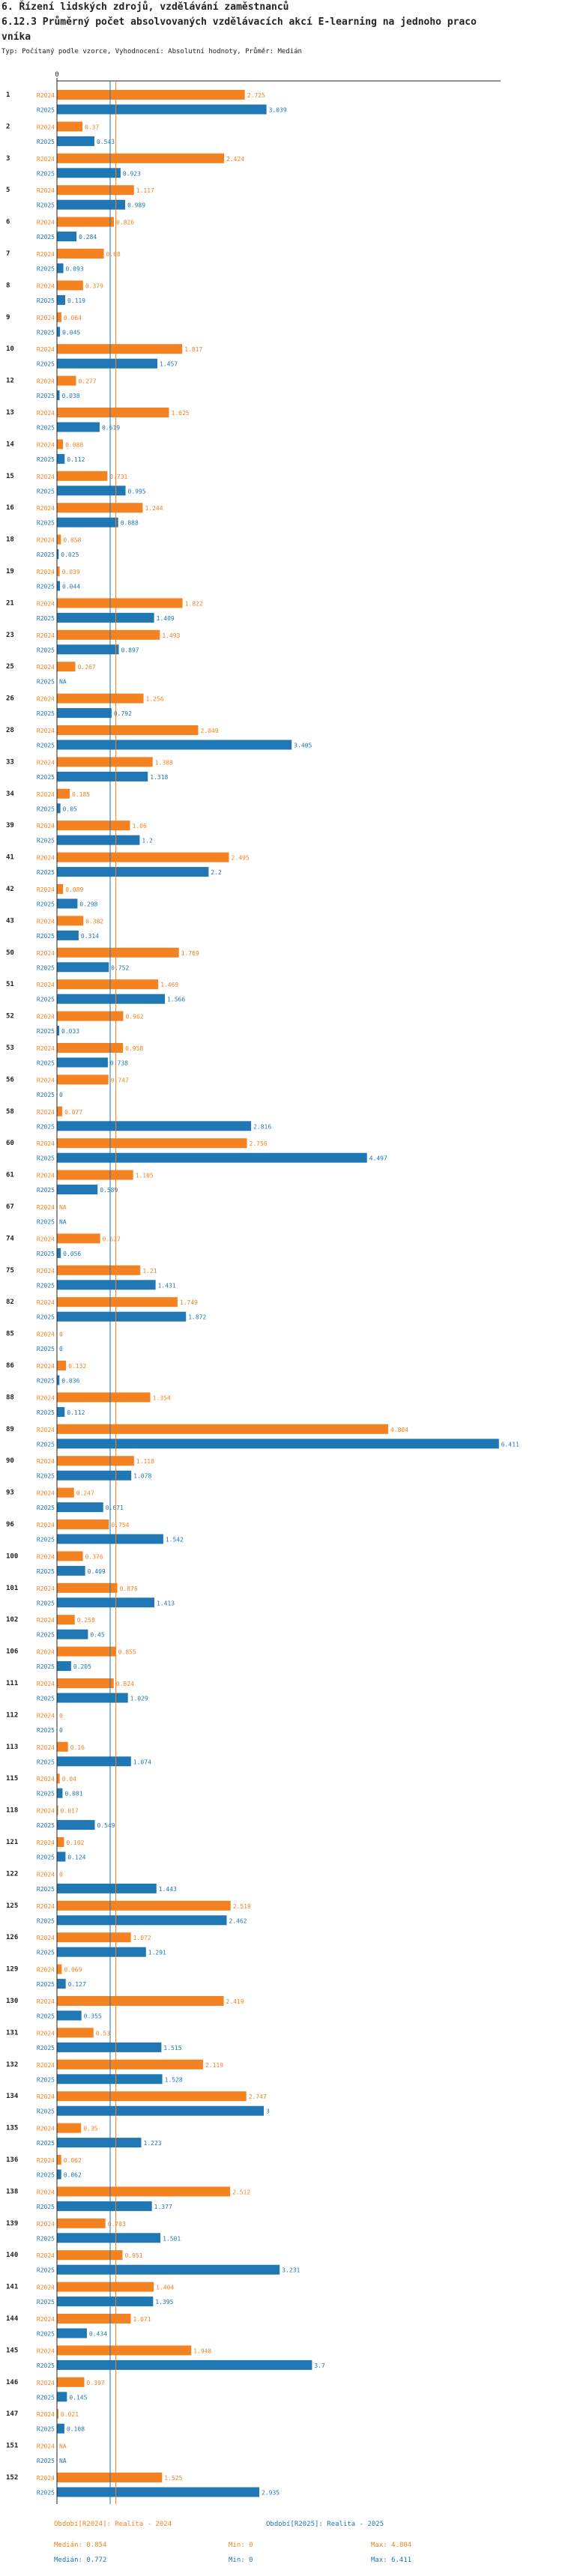 Image resolution: width=562 pixels, height=2576 pixels. What do you see at coordinates (12, 1652) in the screenshot?
I see `row-label: 106` at bounding box center [12, 1652].